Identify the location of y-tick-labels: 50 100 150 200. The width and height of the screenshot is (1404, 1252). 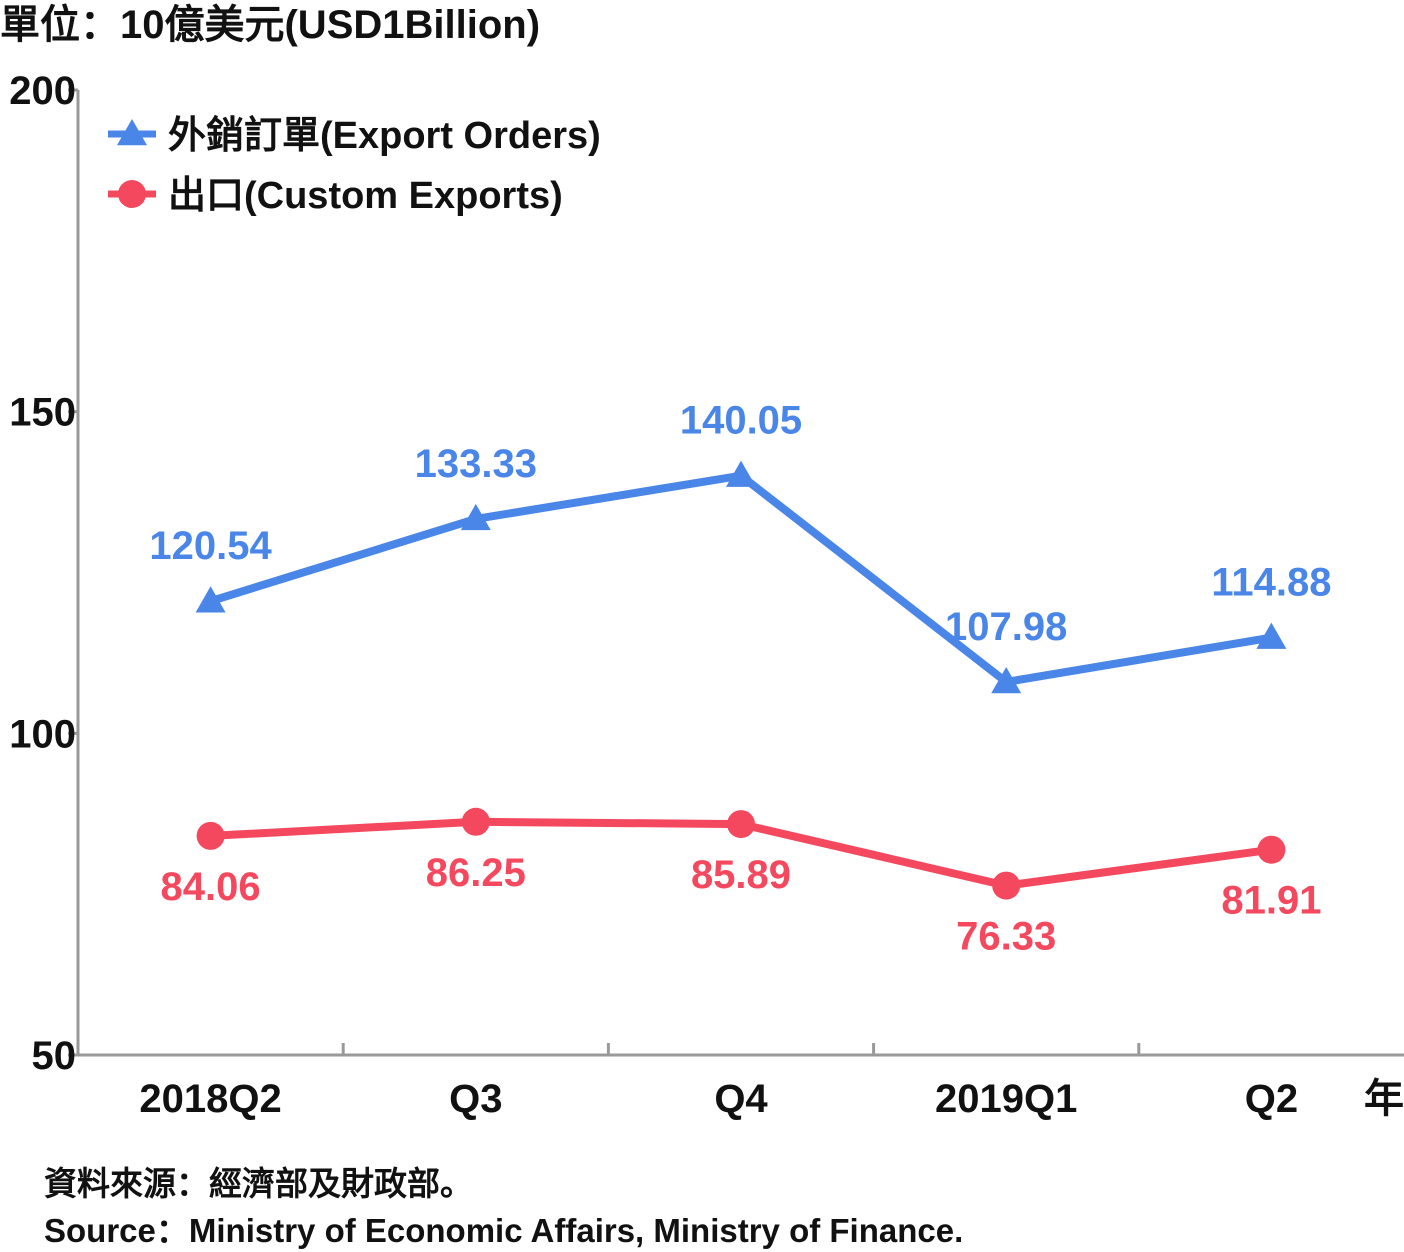
(42, 573).